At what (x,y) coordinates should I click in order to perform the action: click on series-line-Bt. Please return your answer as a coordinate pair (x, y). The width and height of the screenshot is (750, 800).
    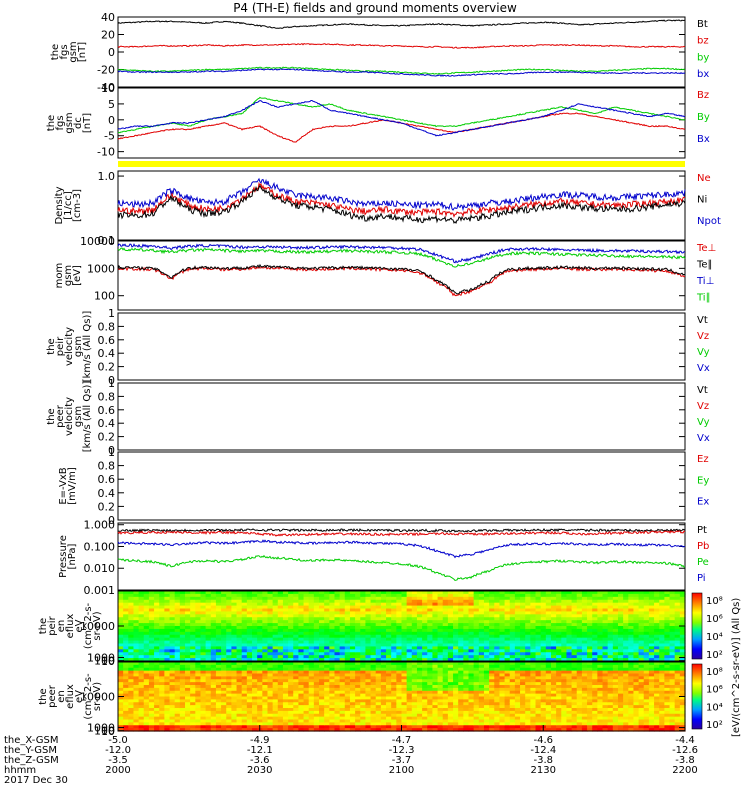
    Looking at the image, I should click on (401, 24).